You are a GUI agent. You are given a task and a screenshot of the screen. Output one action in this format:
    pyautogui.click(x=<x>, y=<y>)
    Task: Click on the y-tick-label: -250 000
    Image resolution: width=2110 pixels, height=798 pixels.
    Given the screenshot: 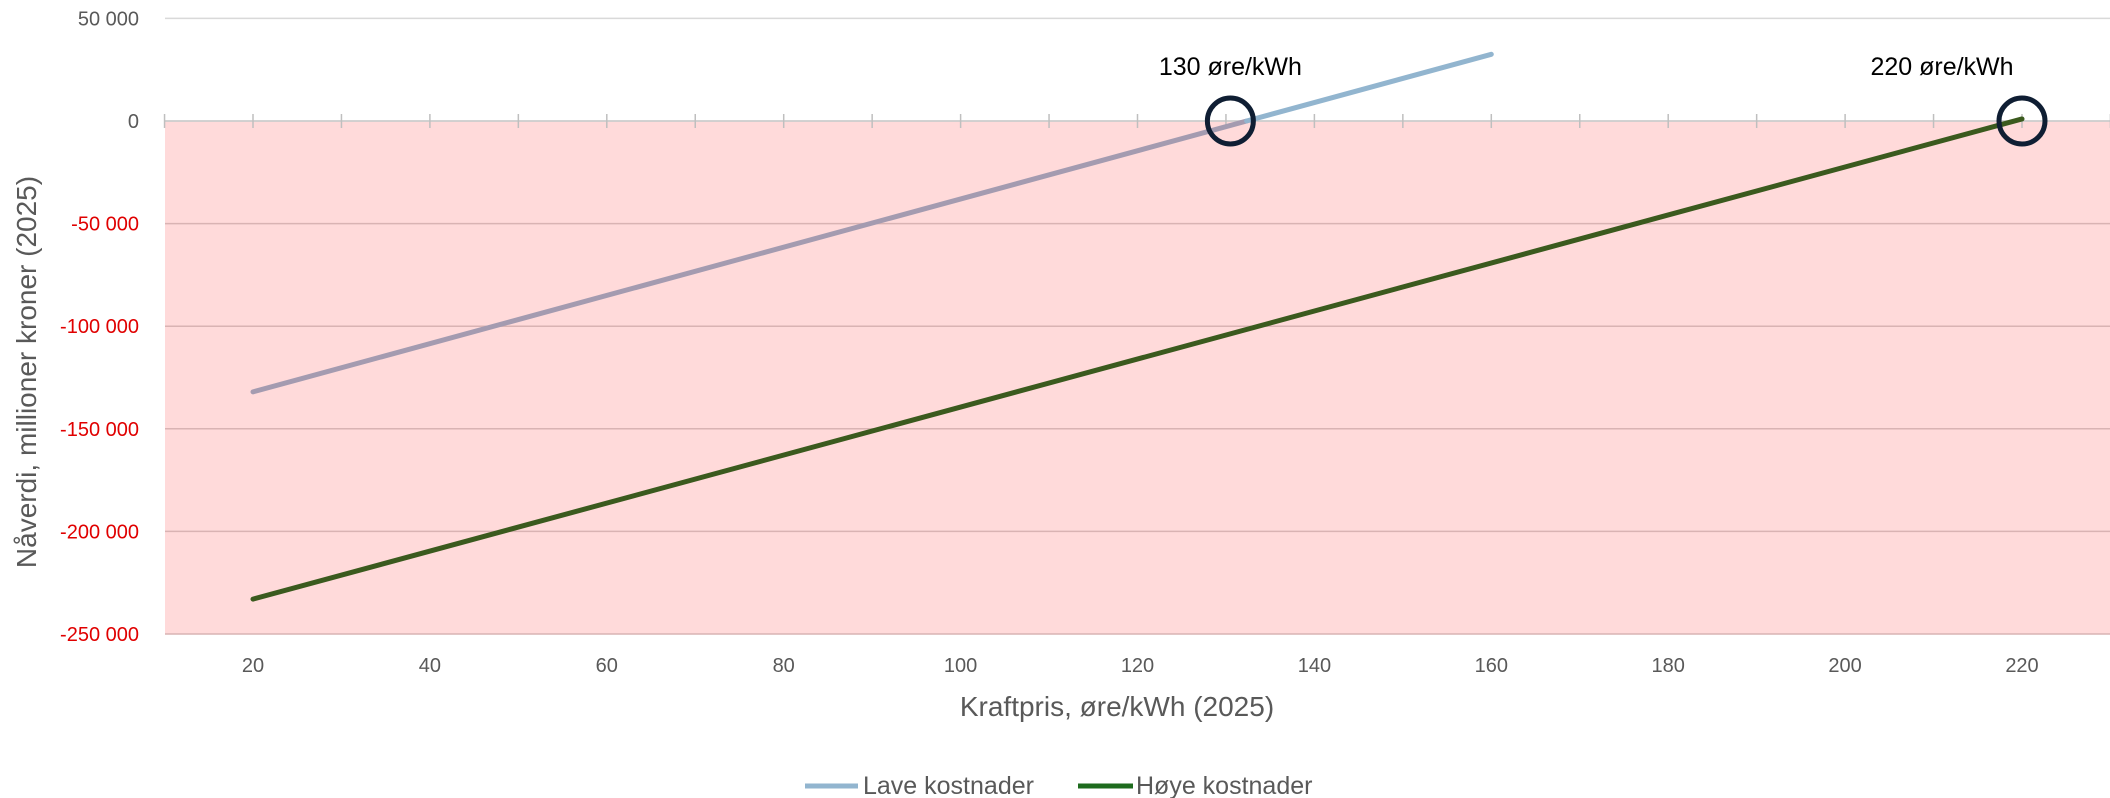 What is the action you would take?
    pyautogui.click(x=99, y=635)
    